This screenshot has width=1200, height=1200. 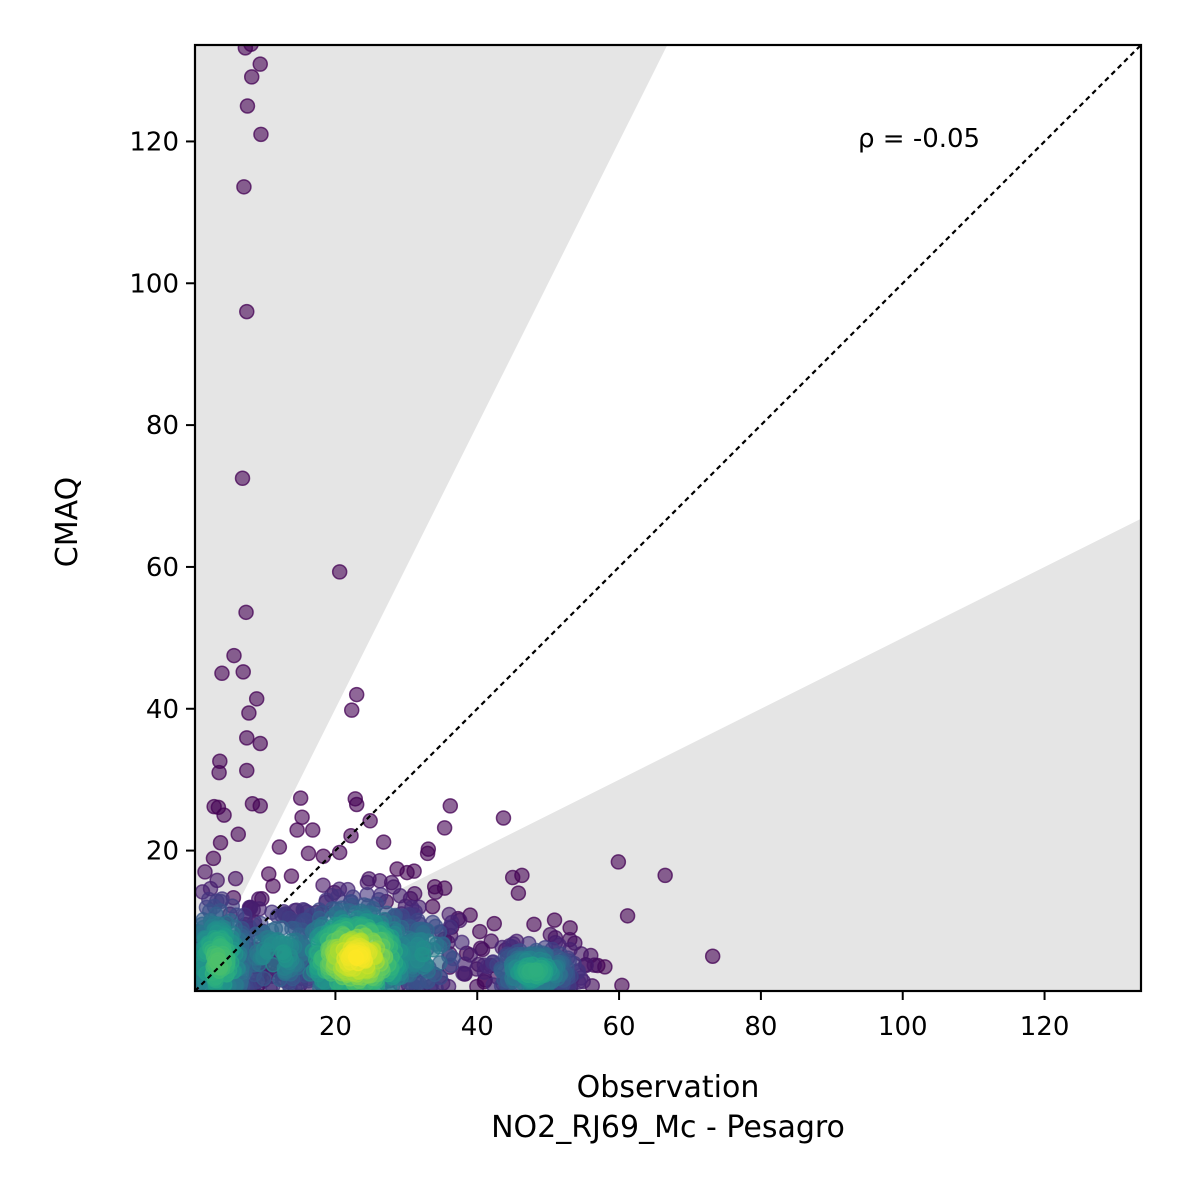 What do you see at coordinates (903, 1027) in the screenshot?
I see `x-tick-label: 100` at bounding box center [903, 1027].